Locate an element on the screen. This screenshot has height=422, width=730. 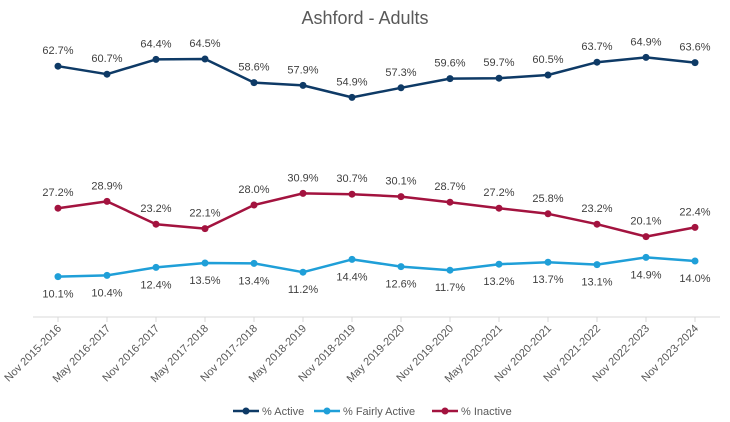
data-label: 54.9% is located at coordinates (351, 82).